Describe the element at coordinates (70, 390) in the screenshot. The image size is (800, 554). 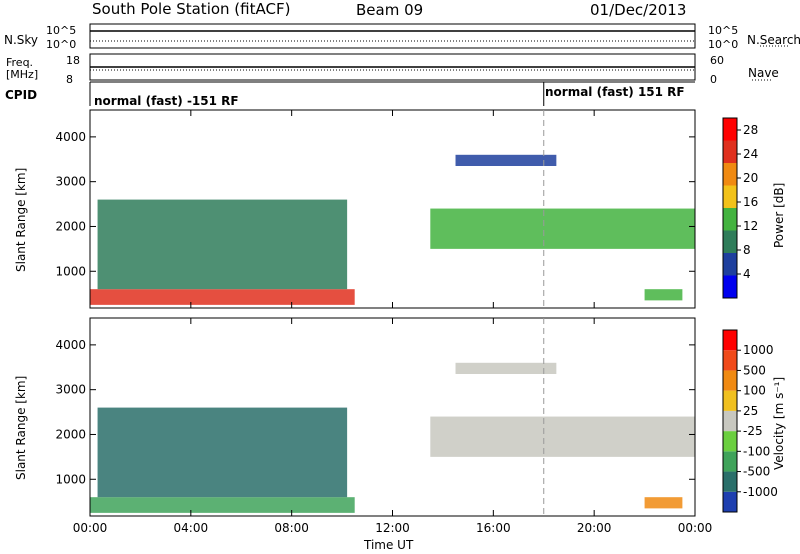
I see `velocity-ytick-label: 3000` at that location.